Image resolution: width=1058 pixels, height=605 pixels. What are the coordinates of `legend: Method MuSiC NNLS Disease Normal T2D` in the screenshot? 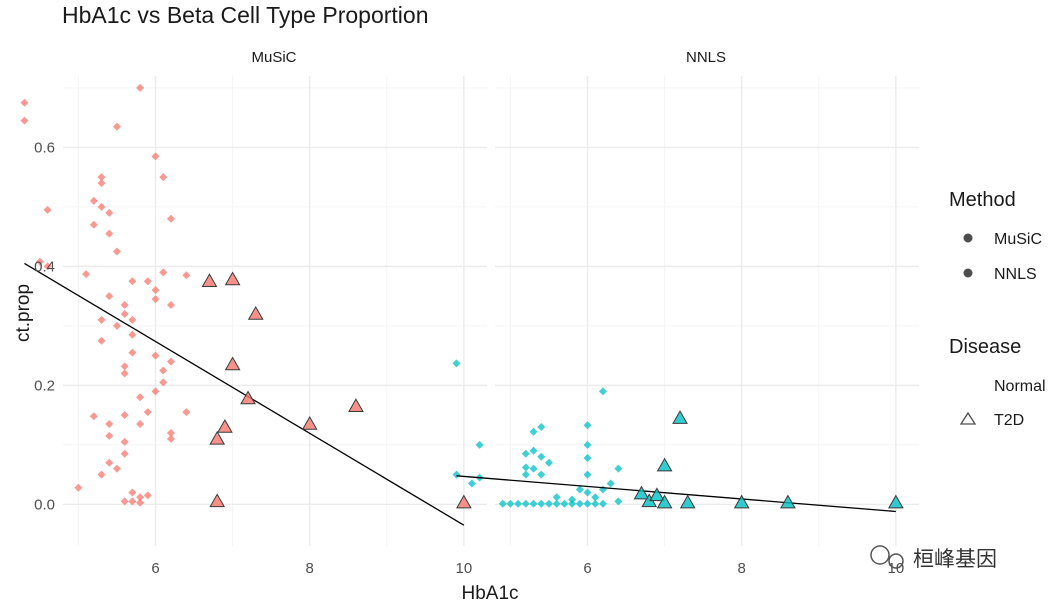 It's located at (997, 309).